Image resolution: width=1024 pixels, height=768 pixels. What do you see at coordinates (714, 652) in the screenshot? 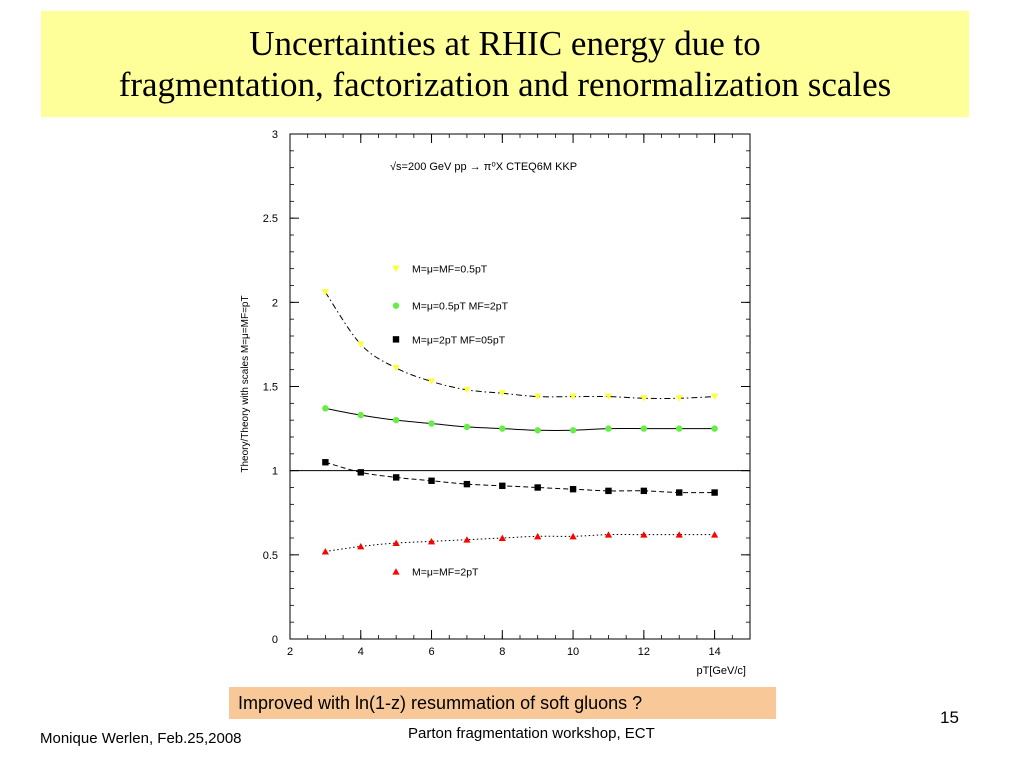
I see `x-tick-label: 14` at bounding box center [714, 652].